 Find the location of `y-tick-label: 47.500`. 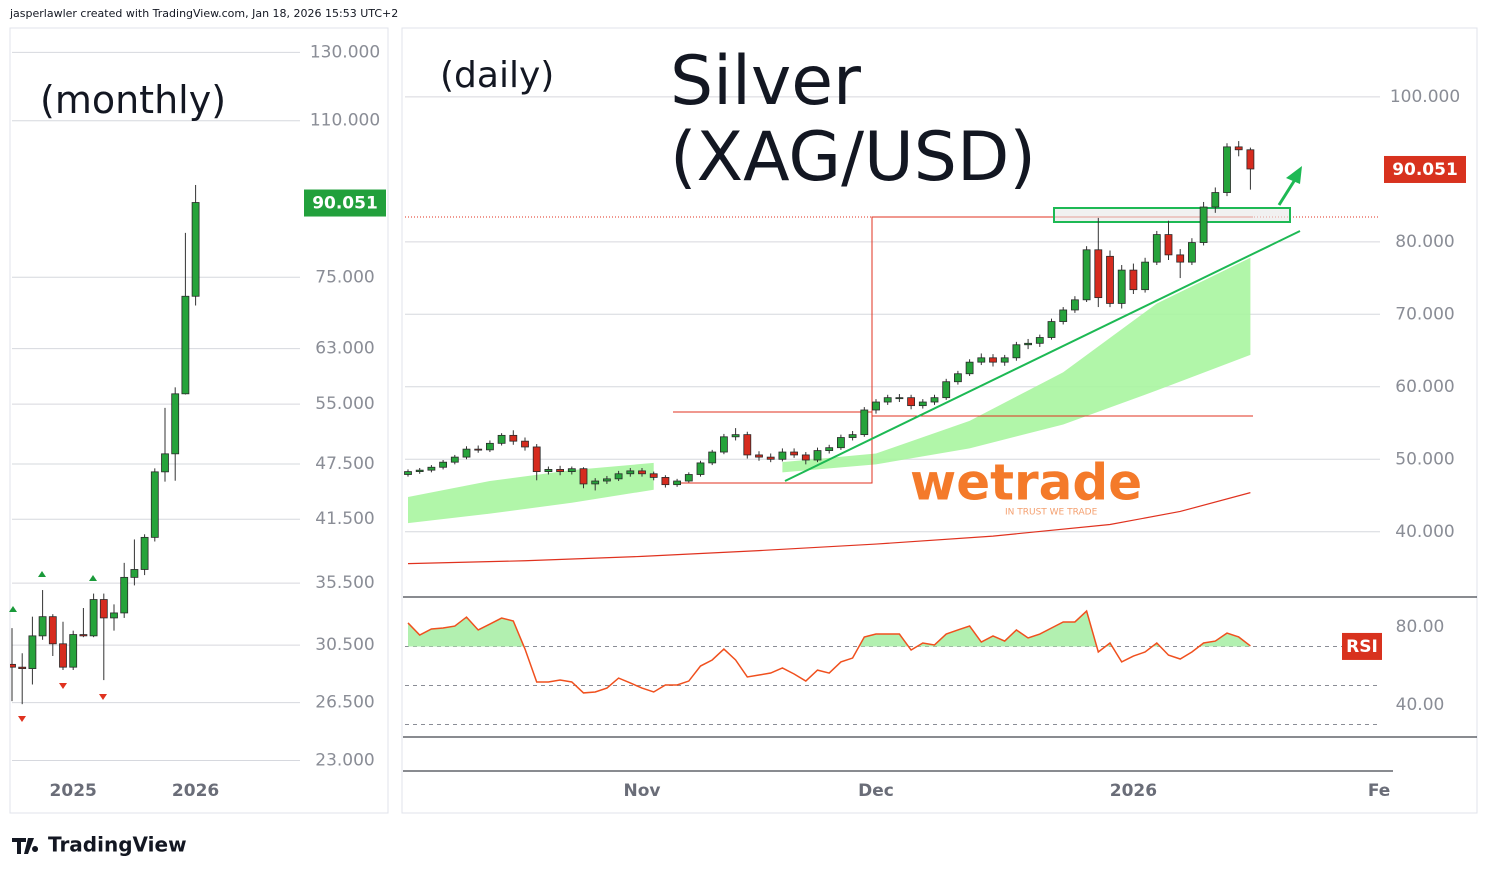

y-tick-label: 47.500 is located at coordinates (344, 464).